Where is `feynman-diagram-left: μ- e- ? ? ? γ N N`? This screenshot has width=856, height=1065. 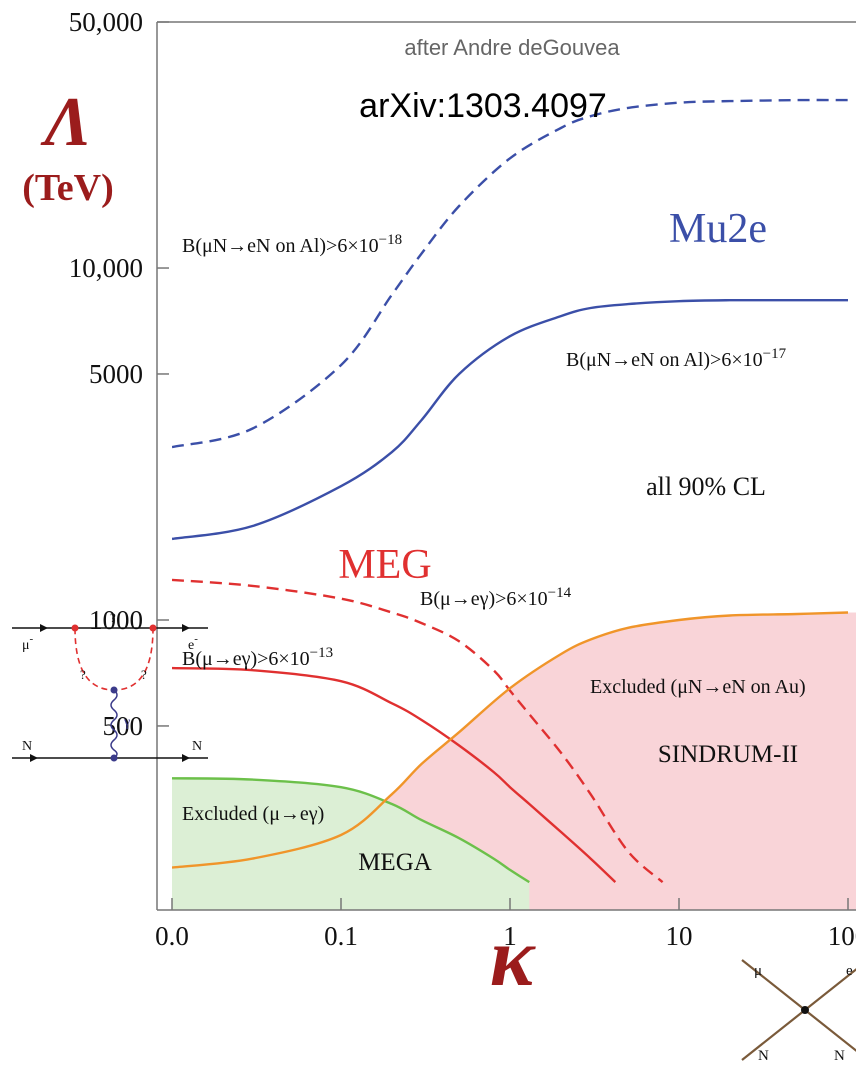
feynman-diagram-left: μ- e- ? ? ? γ N N is located at coordinates (110, 686).